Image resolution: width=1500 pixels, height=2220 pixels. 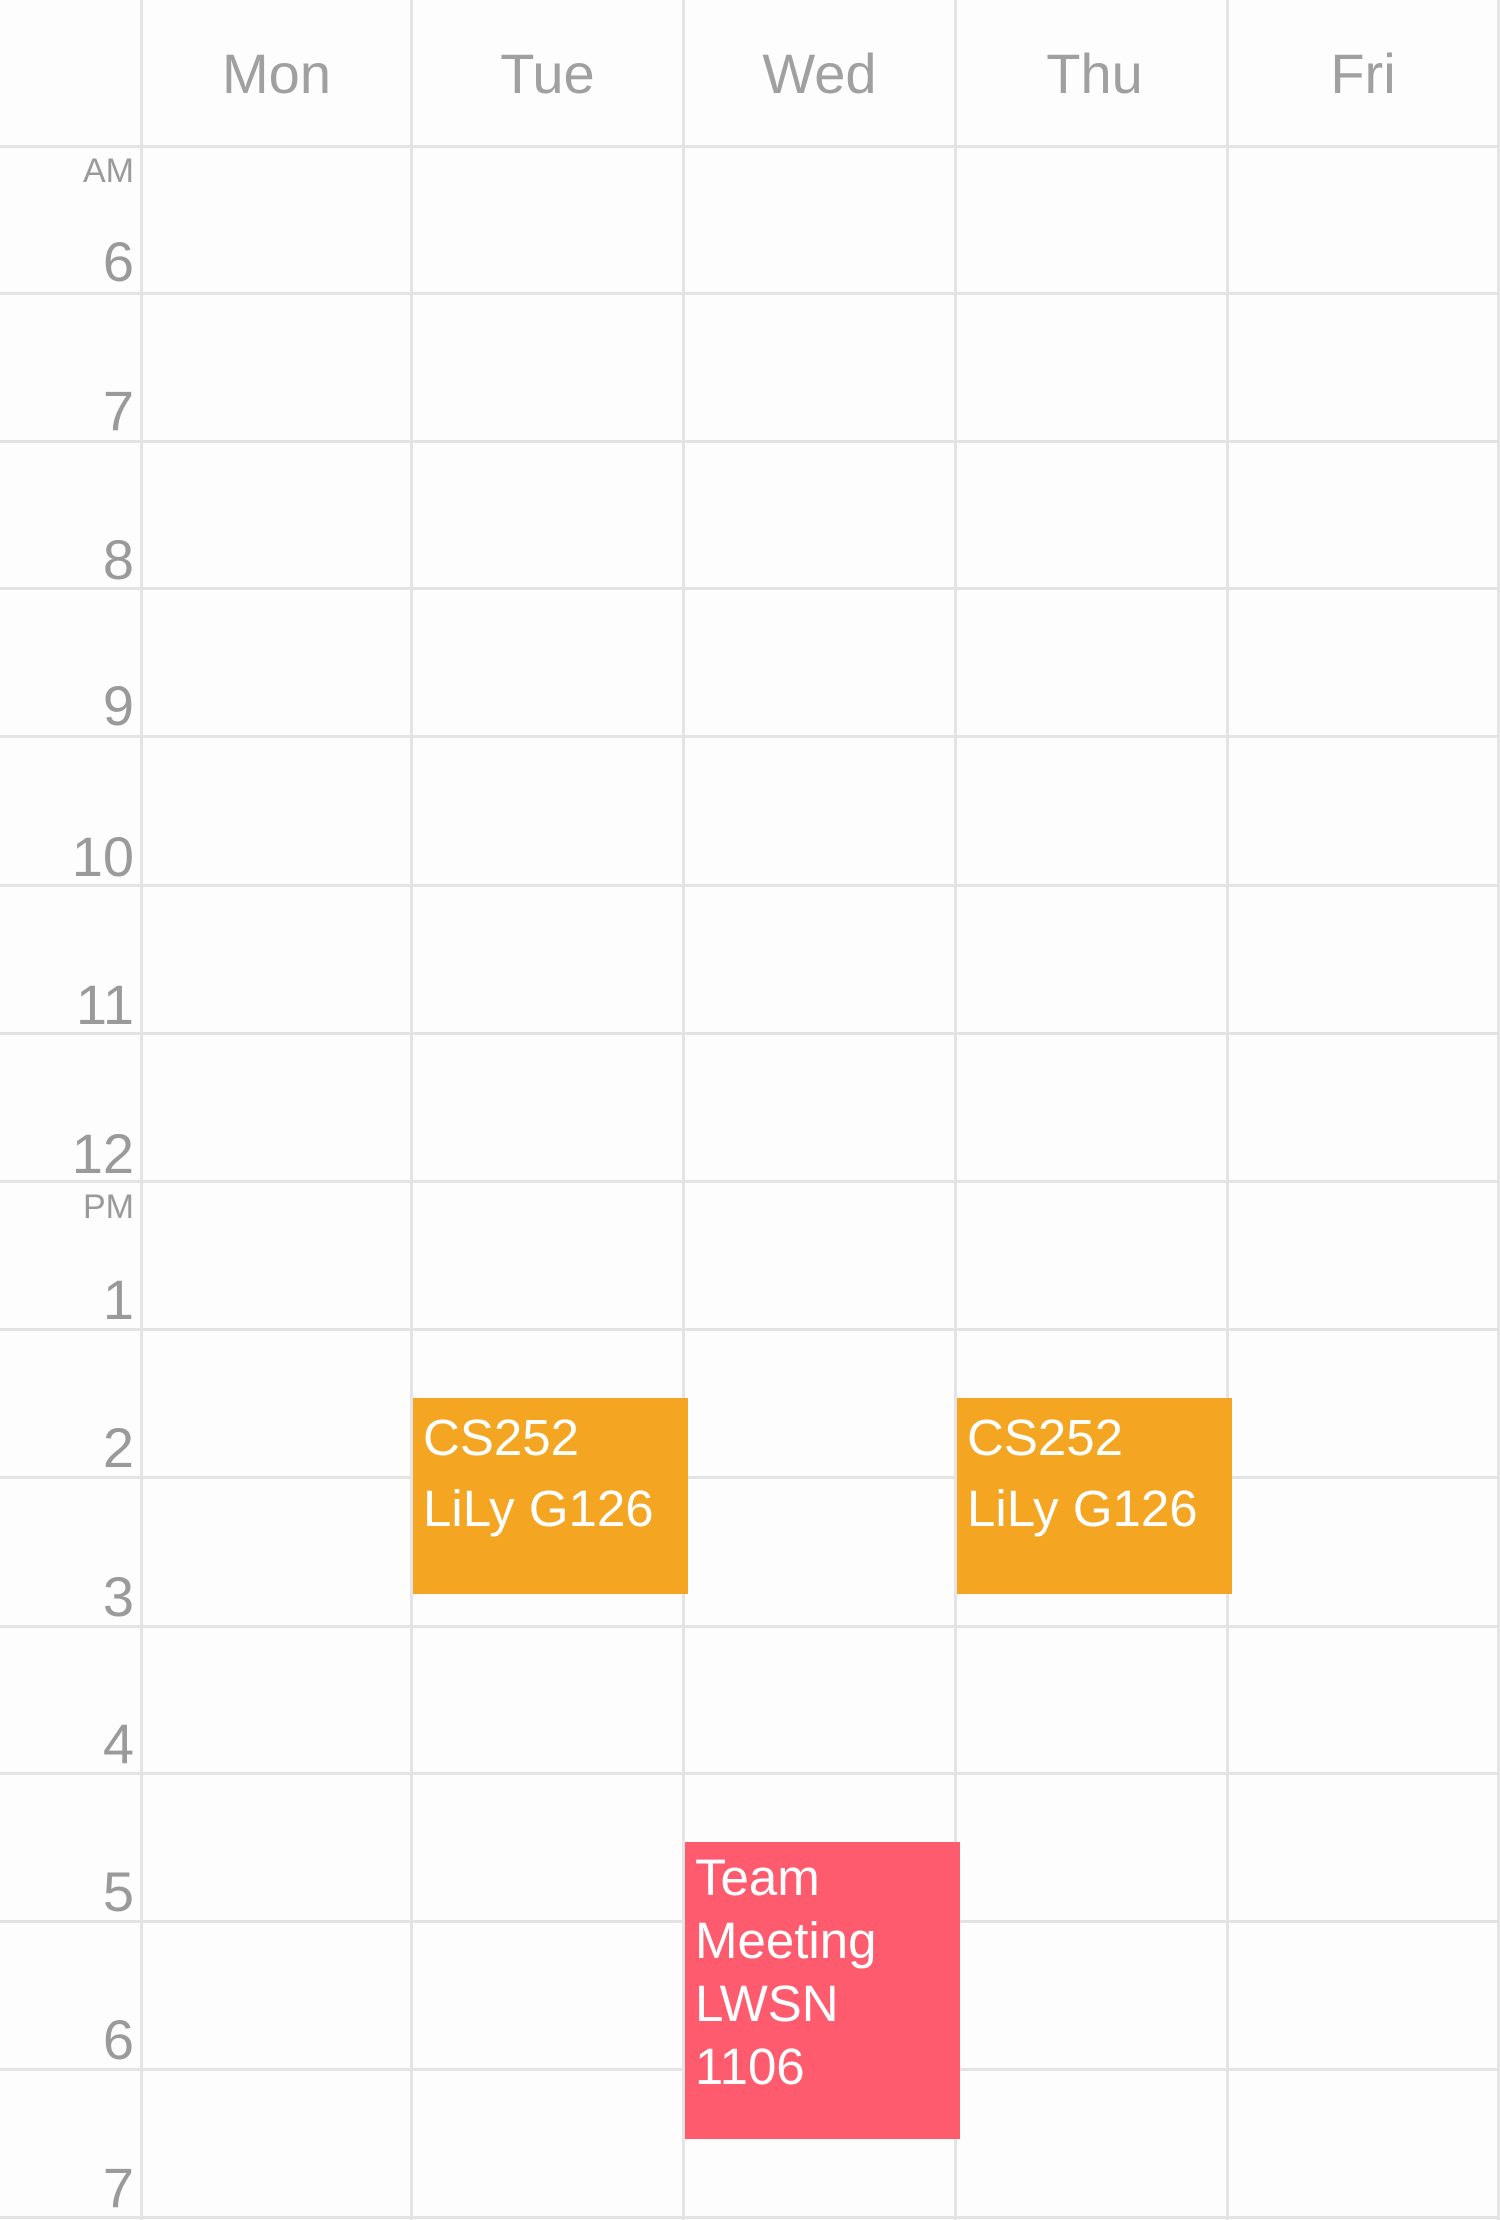 What do you see at coordinates (1363, 73) in the screenshot?
I see `day-header-fri: Fri` at bounding box center [1363, 73].